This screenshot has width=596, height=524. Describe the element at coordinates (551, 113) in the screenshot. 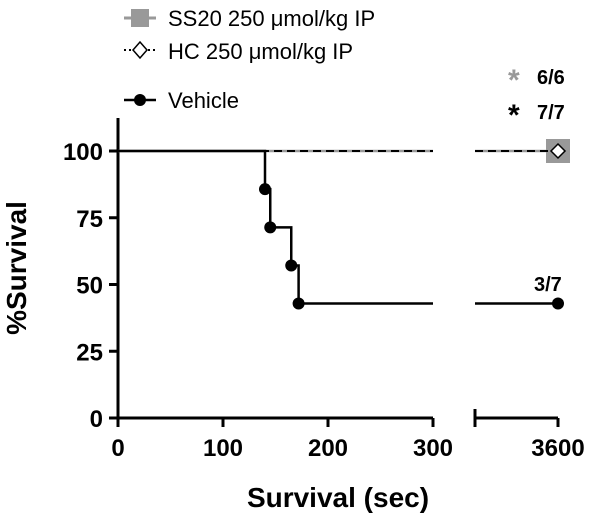

I see `annotation-hc-count: 7/7` at that location.